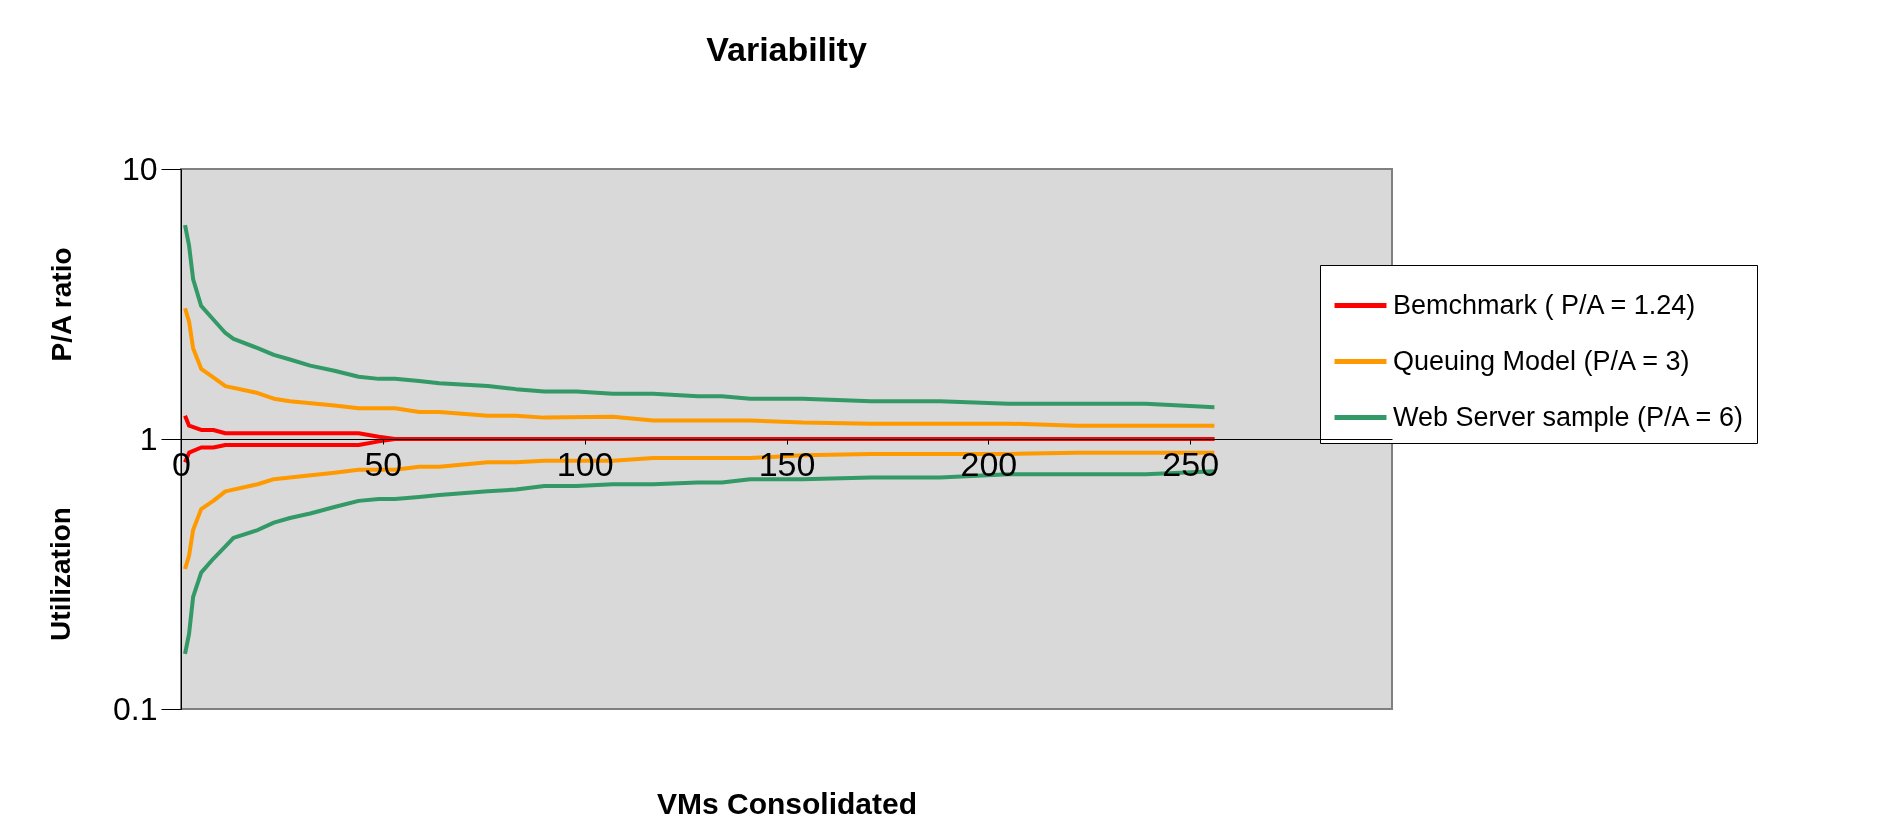  Describe the element at coordinates (1568, 416) in the screenshot. I see `legend-label: Web Server sample (P/A = 6)` at that location.